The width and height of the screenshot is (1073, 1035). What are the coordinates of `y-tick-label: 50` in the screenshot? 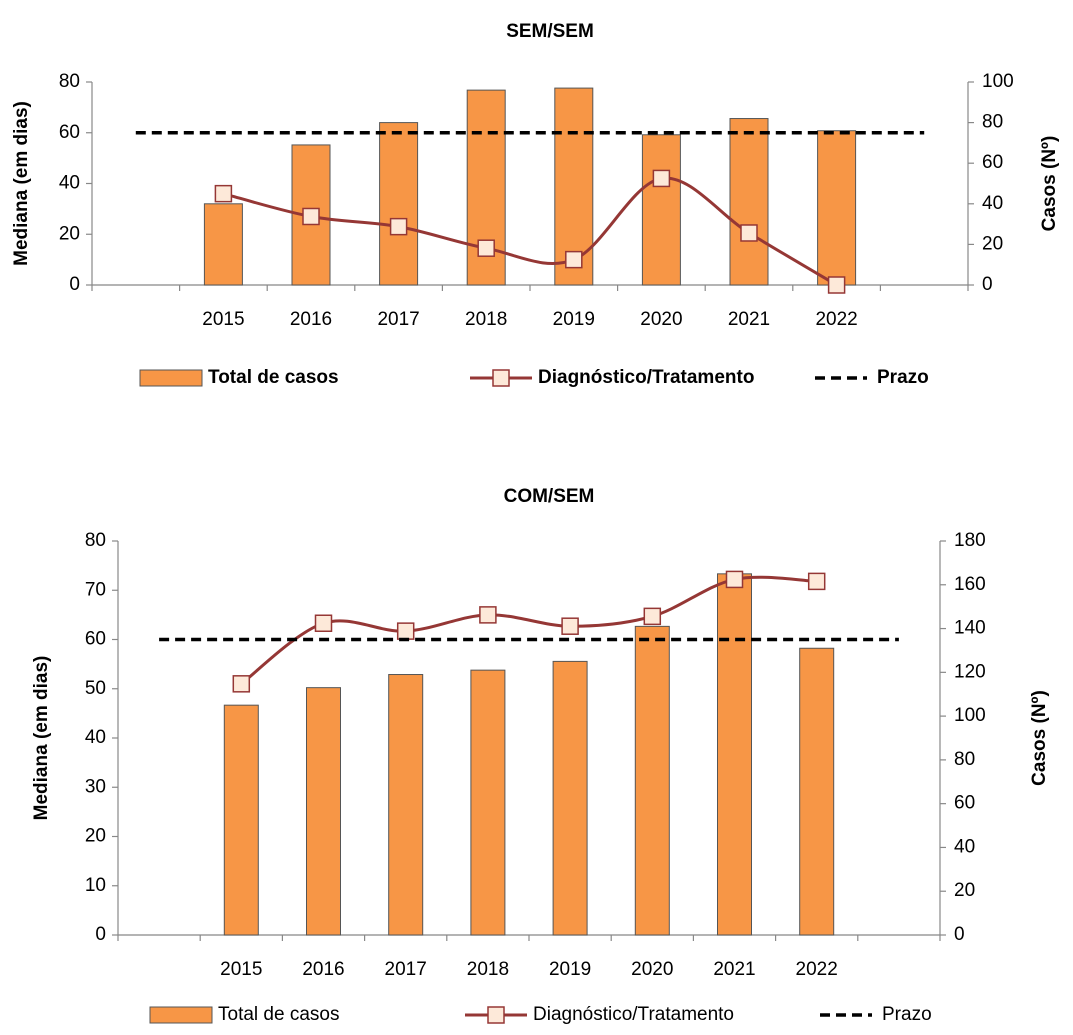 It's located at (95, 688).